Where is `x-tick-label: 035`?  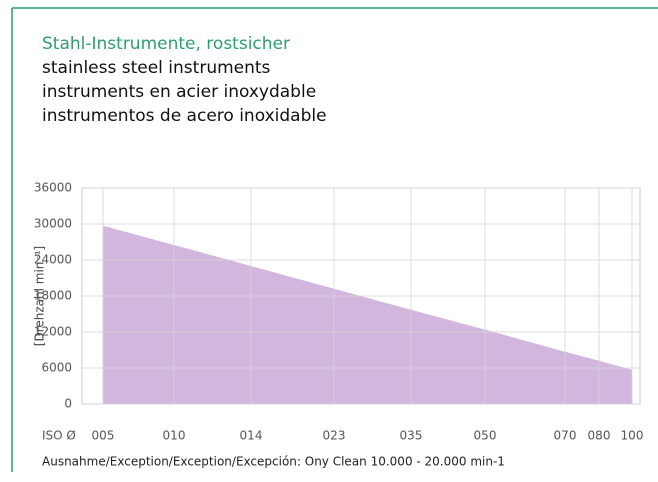 x-tick-label: 035 is located at coordinates (411, 436).